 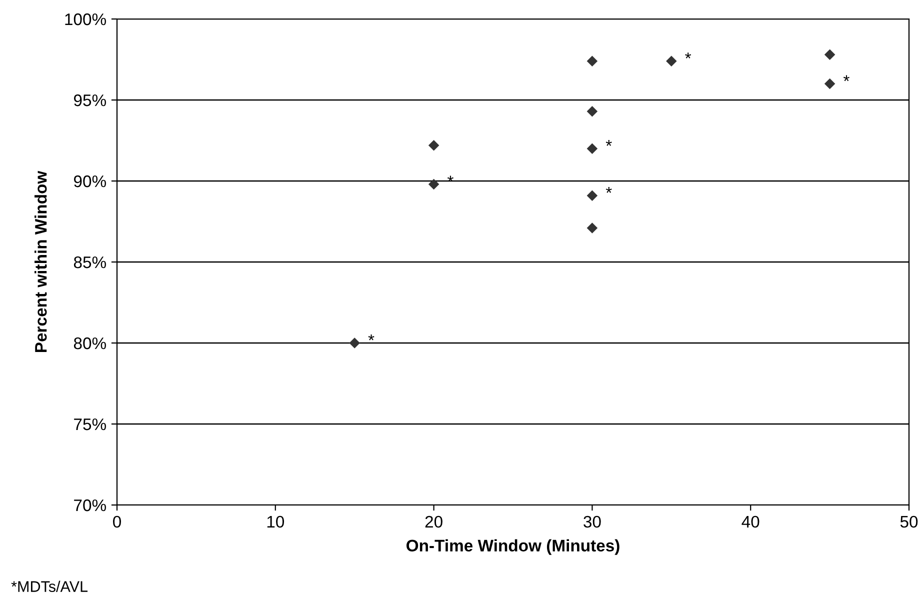 I want to click on x-tick-label: 0, so click(x=117, y=522).